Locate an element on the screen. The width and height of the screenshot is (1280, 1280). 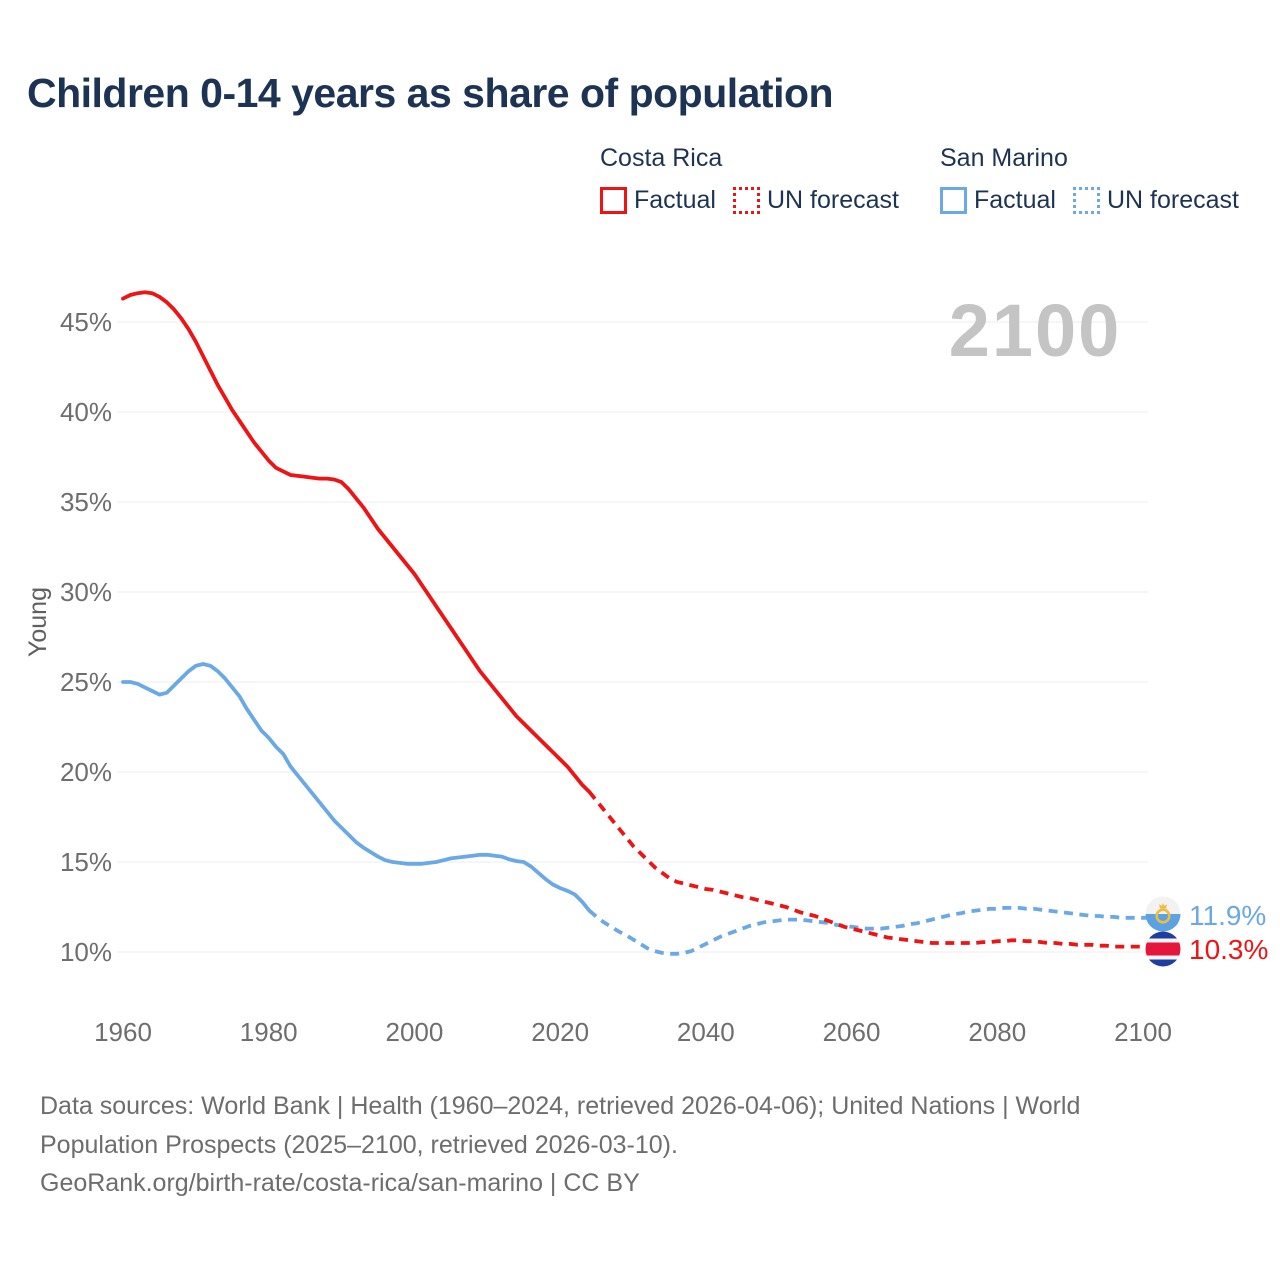
costa-rica-factual-swatch is located at coordinates (613, 200).